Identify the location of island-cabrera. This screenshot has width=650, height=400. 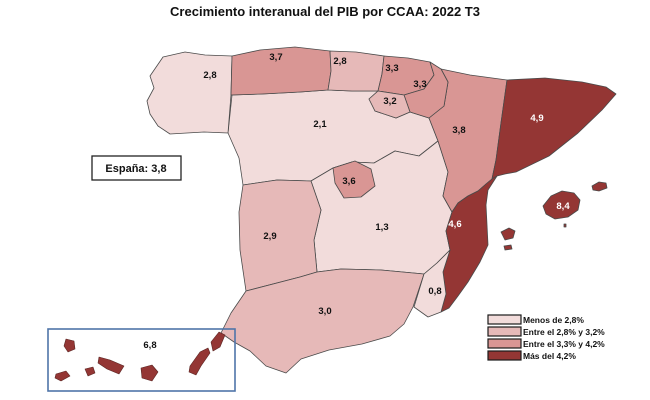
(565, 225).